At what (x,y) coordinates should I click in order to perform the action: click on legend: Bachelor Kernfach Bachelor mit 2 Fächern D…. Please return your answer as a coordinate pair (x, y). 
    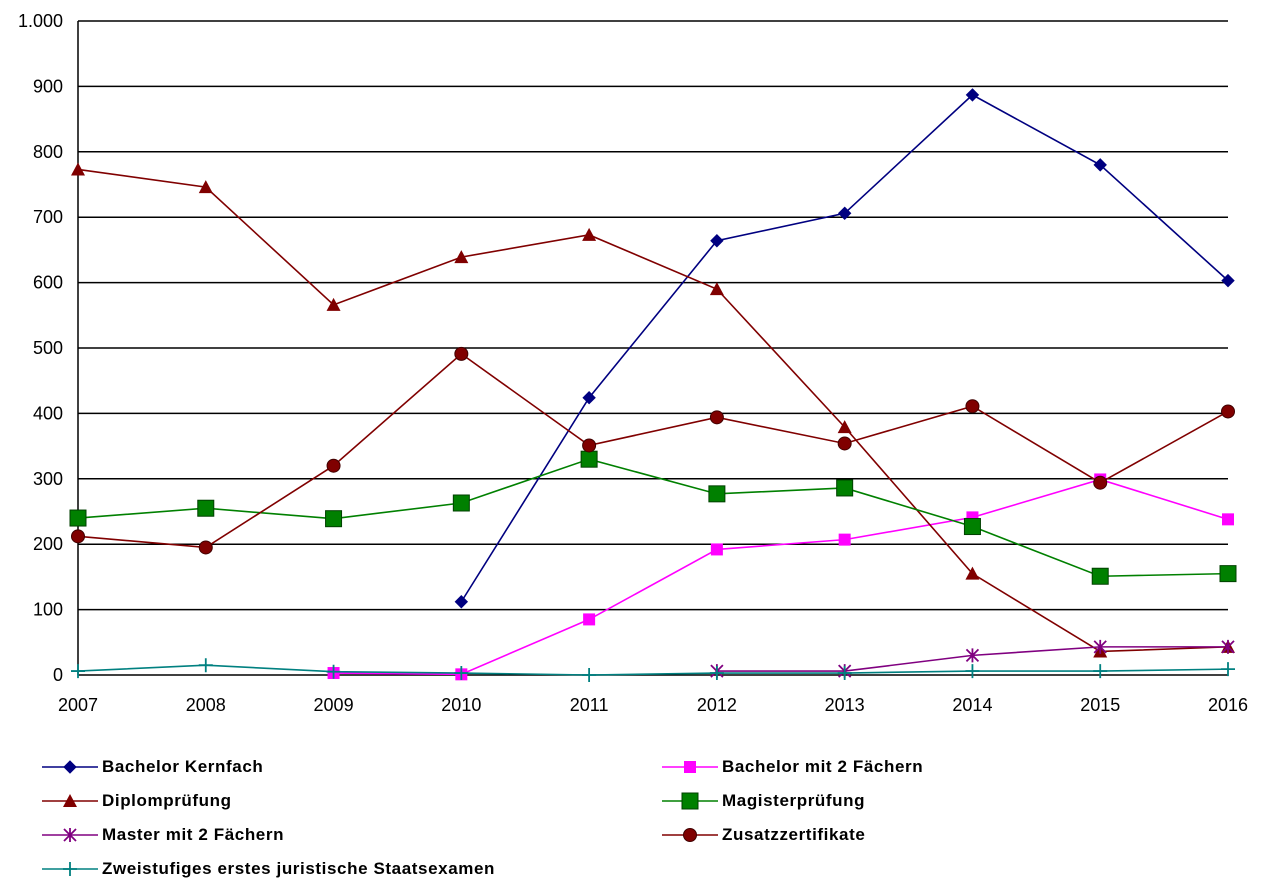
    Looking at the image, I should click on (630, 815).